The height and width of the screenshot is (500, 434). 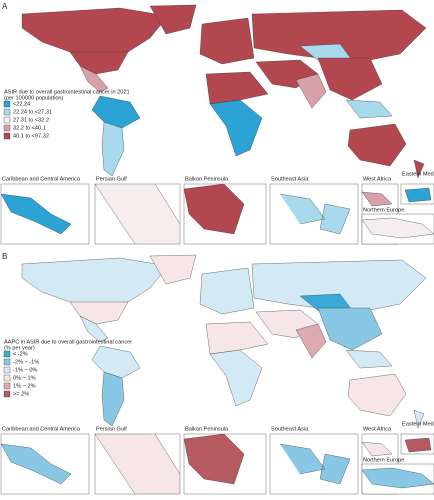 I want to click on panel-label: A, so click(x=5, y=6).